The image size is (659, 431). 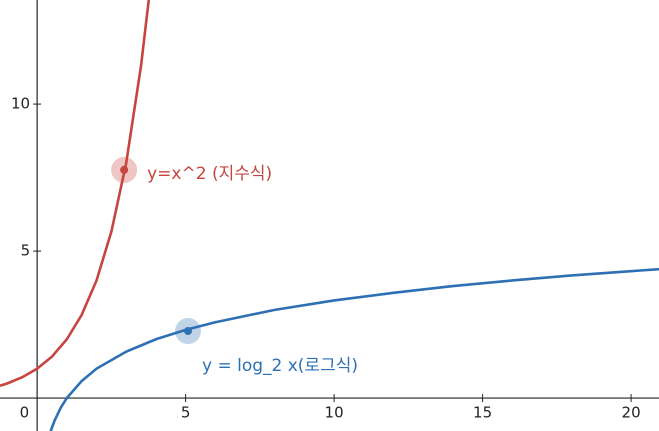 What do you see at coordinates (209, 174) in the screenshot?
I see `curve-label: y=x^2 (지수식)` at bounding box center [209, 174].